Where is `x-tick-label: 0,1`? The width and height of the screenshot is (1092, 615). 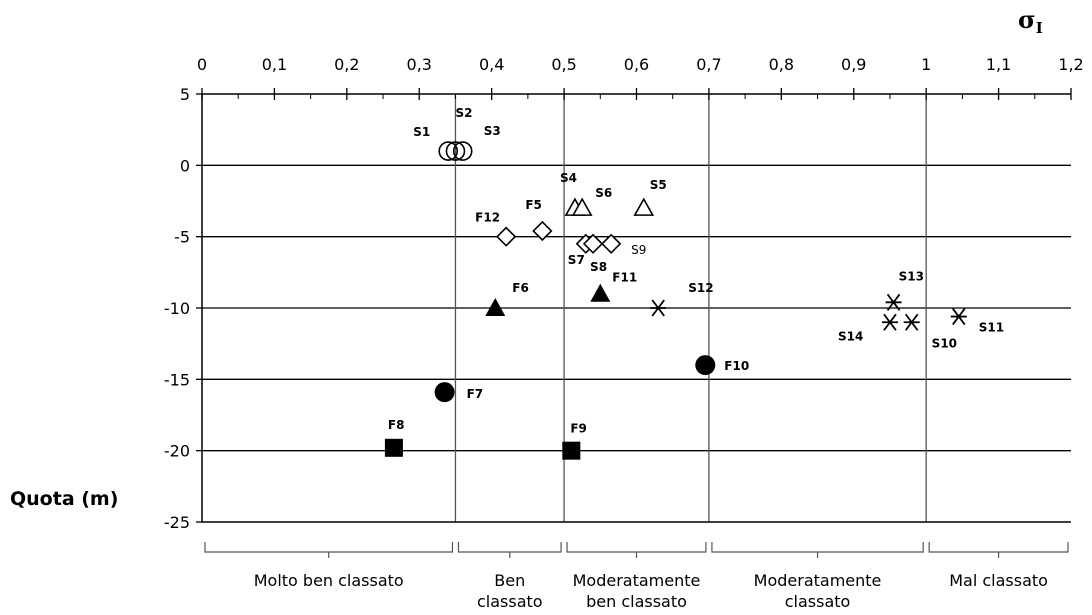
x-tick-label: 0,1 is located at coordinates (274, 64).